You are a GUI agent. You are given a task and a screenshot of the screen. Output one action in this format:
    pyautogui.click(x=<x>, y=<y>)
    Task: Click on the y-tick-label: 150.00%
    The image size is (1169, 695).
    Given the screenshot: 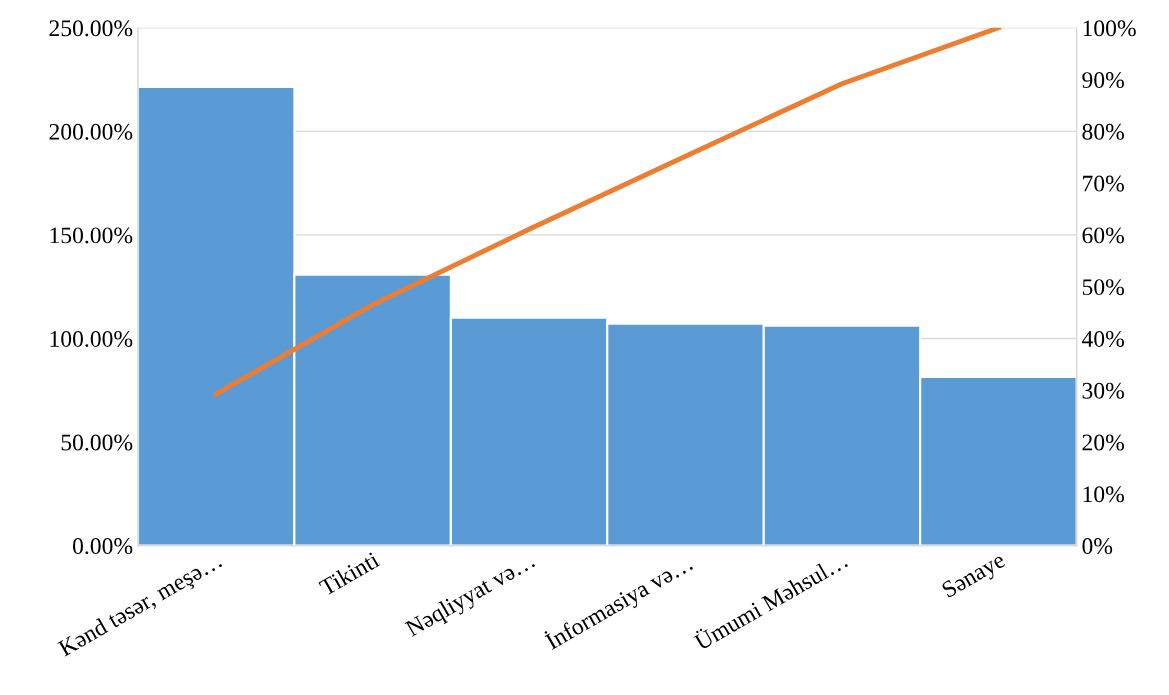 What is the action you would take?
    pyautogui.click(x=91, y=235)
    